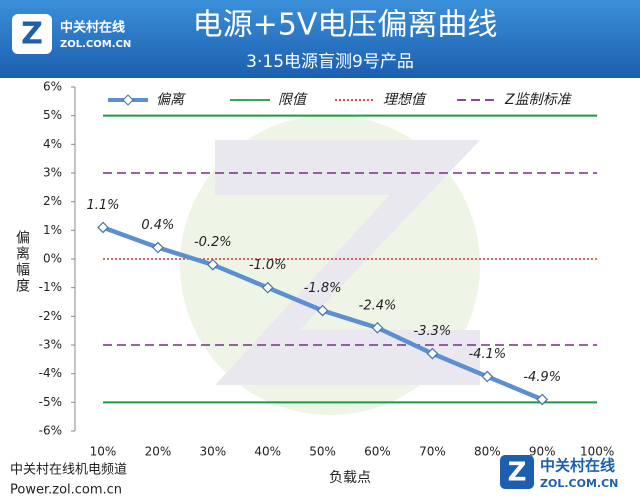 The image size is (640, 504). What do you see at coordinates (542, 452) in the screenshot?
I see `x-tick-label: 90%` at bounding box center [542, 452].